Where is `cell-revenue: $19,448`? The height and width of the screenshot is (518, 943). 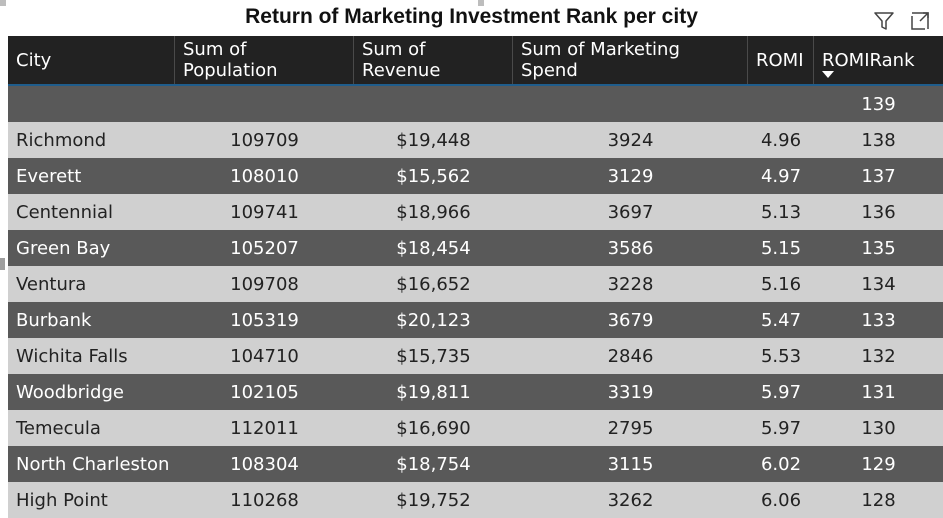 cell-revenue: $19,448 is located at coordinates (433, 140).